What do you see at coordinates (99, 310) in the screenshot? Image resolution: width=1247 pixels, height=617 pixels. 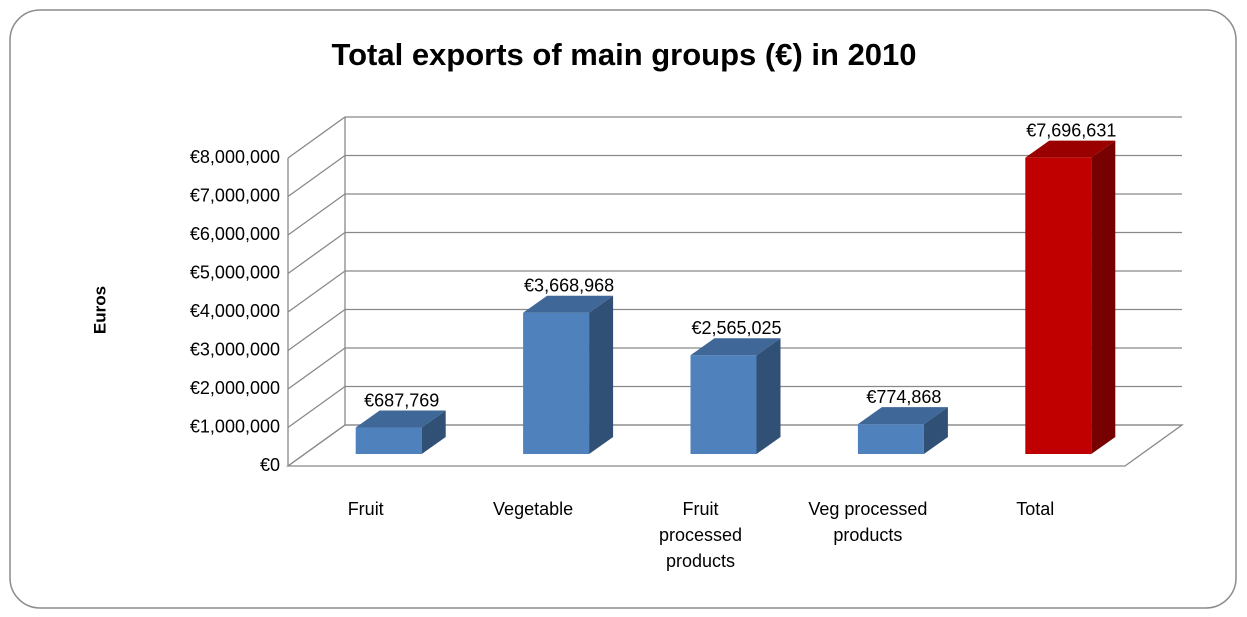 I see `y-axis-label: Euros` at bounding box center [99, 310].